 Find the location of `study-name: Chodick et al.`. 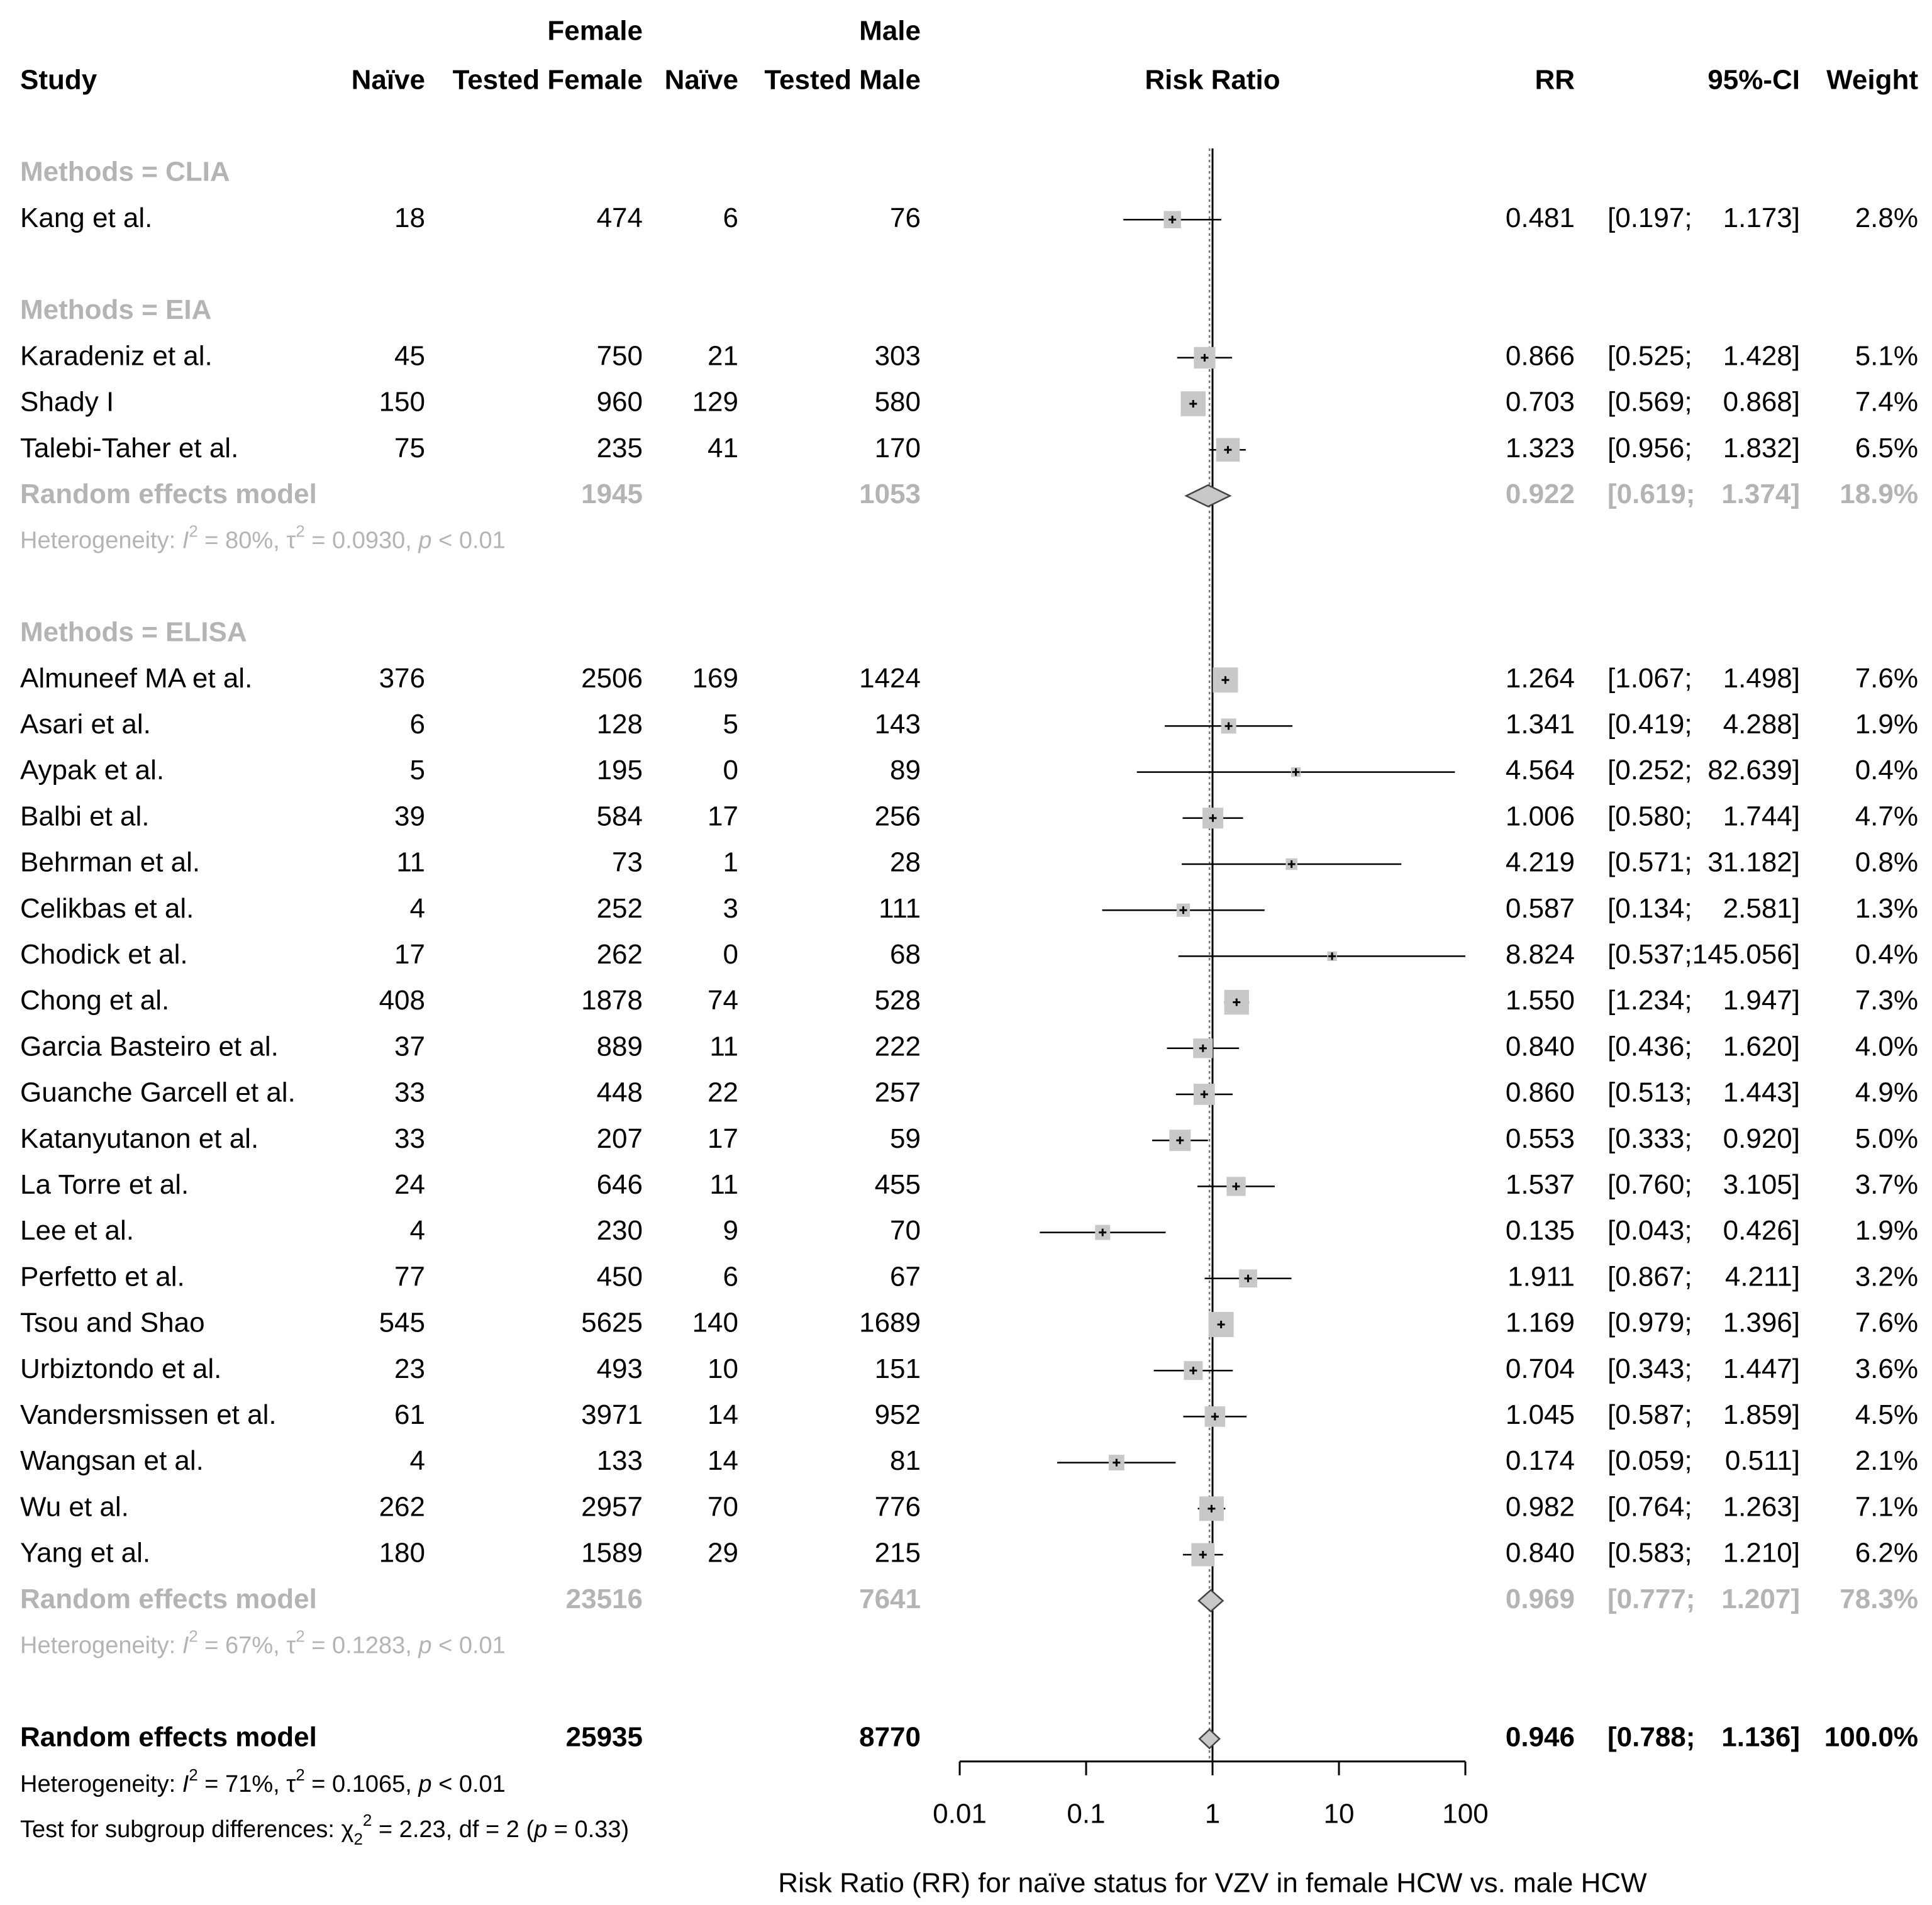

study-name: Chodick et al. is located at coordinates (104, 954).